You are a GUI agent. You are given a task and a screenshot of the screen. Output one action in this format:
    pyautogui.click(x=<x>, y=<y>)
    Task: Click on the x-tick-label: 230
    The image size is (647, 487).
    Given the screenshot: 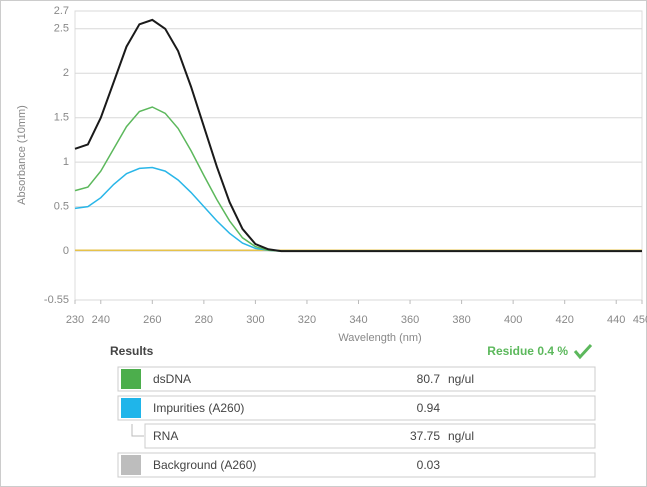 What is the action you would take?
    pyautogui.click(x=75, y=320)
    